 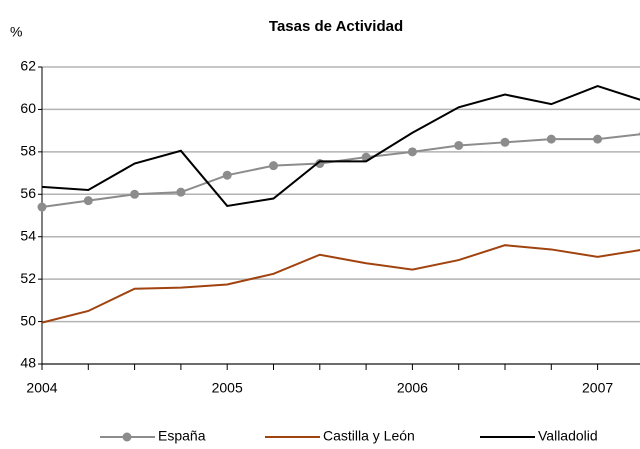 I want to click on y-tick-label: 60, so click(x=28, y=108).